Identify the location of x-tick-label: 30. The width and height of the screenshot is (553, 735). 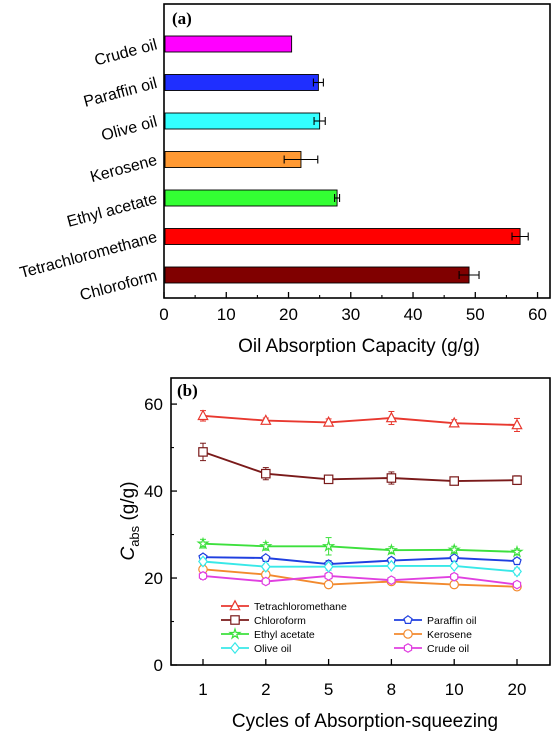
(350, 314).